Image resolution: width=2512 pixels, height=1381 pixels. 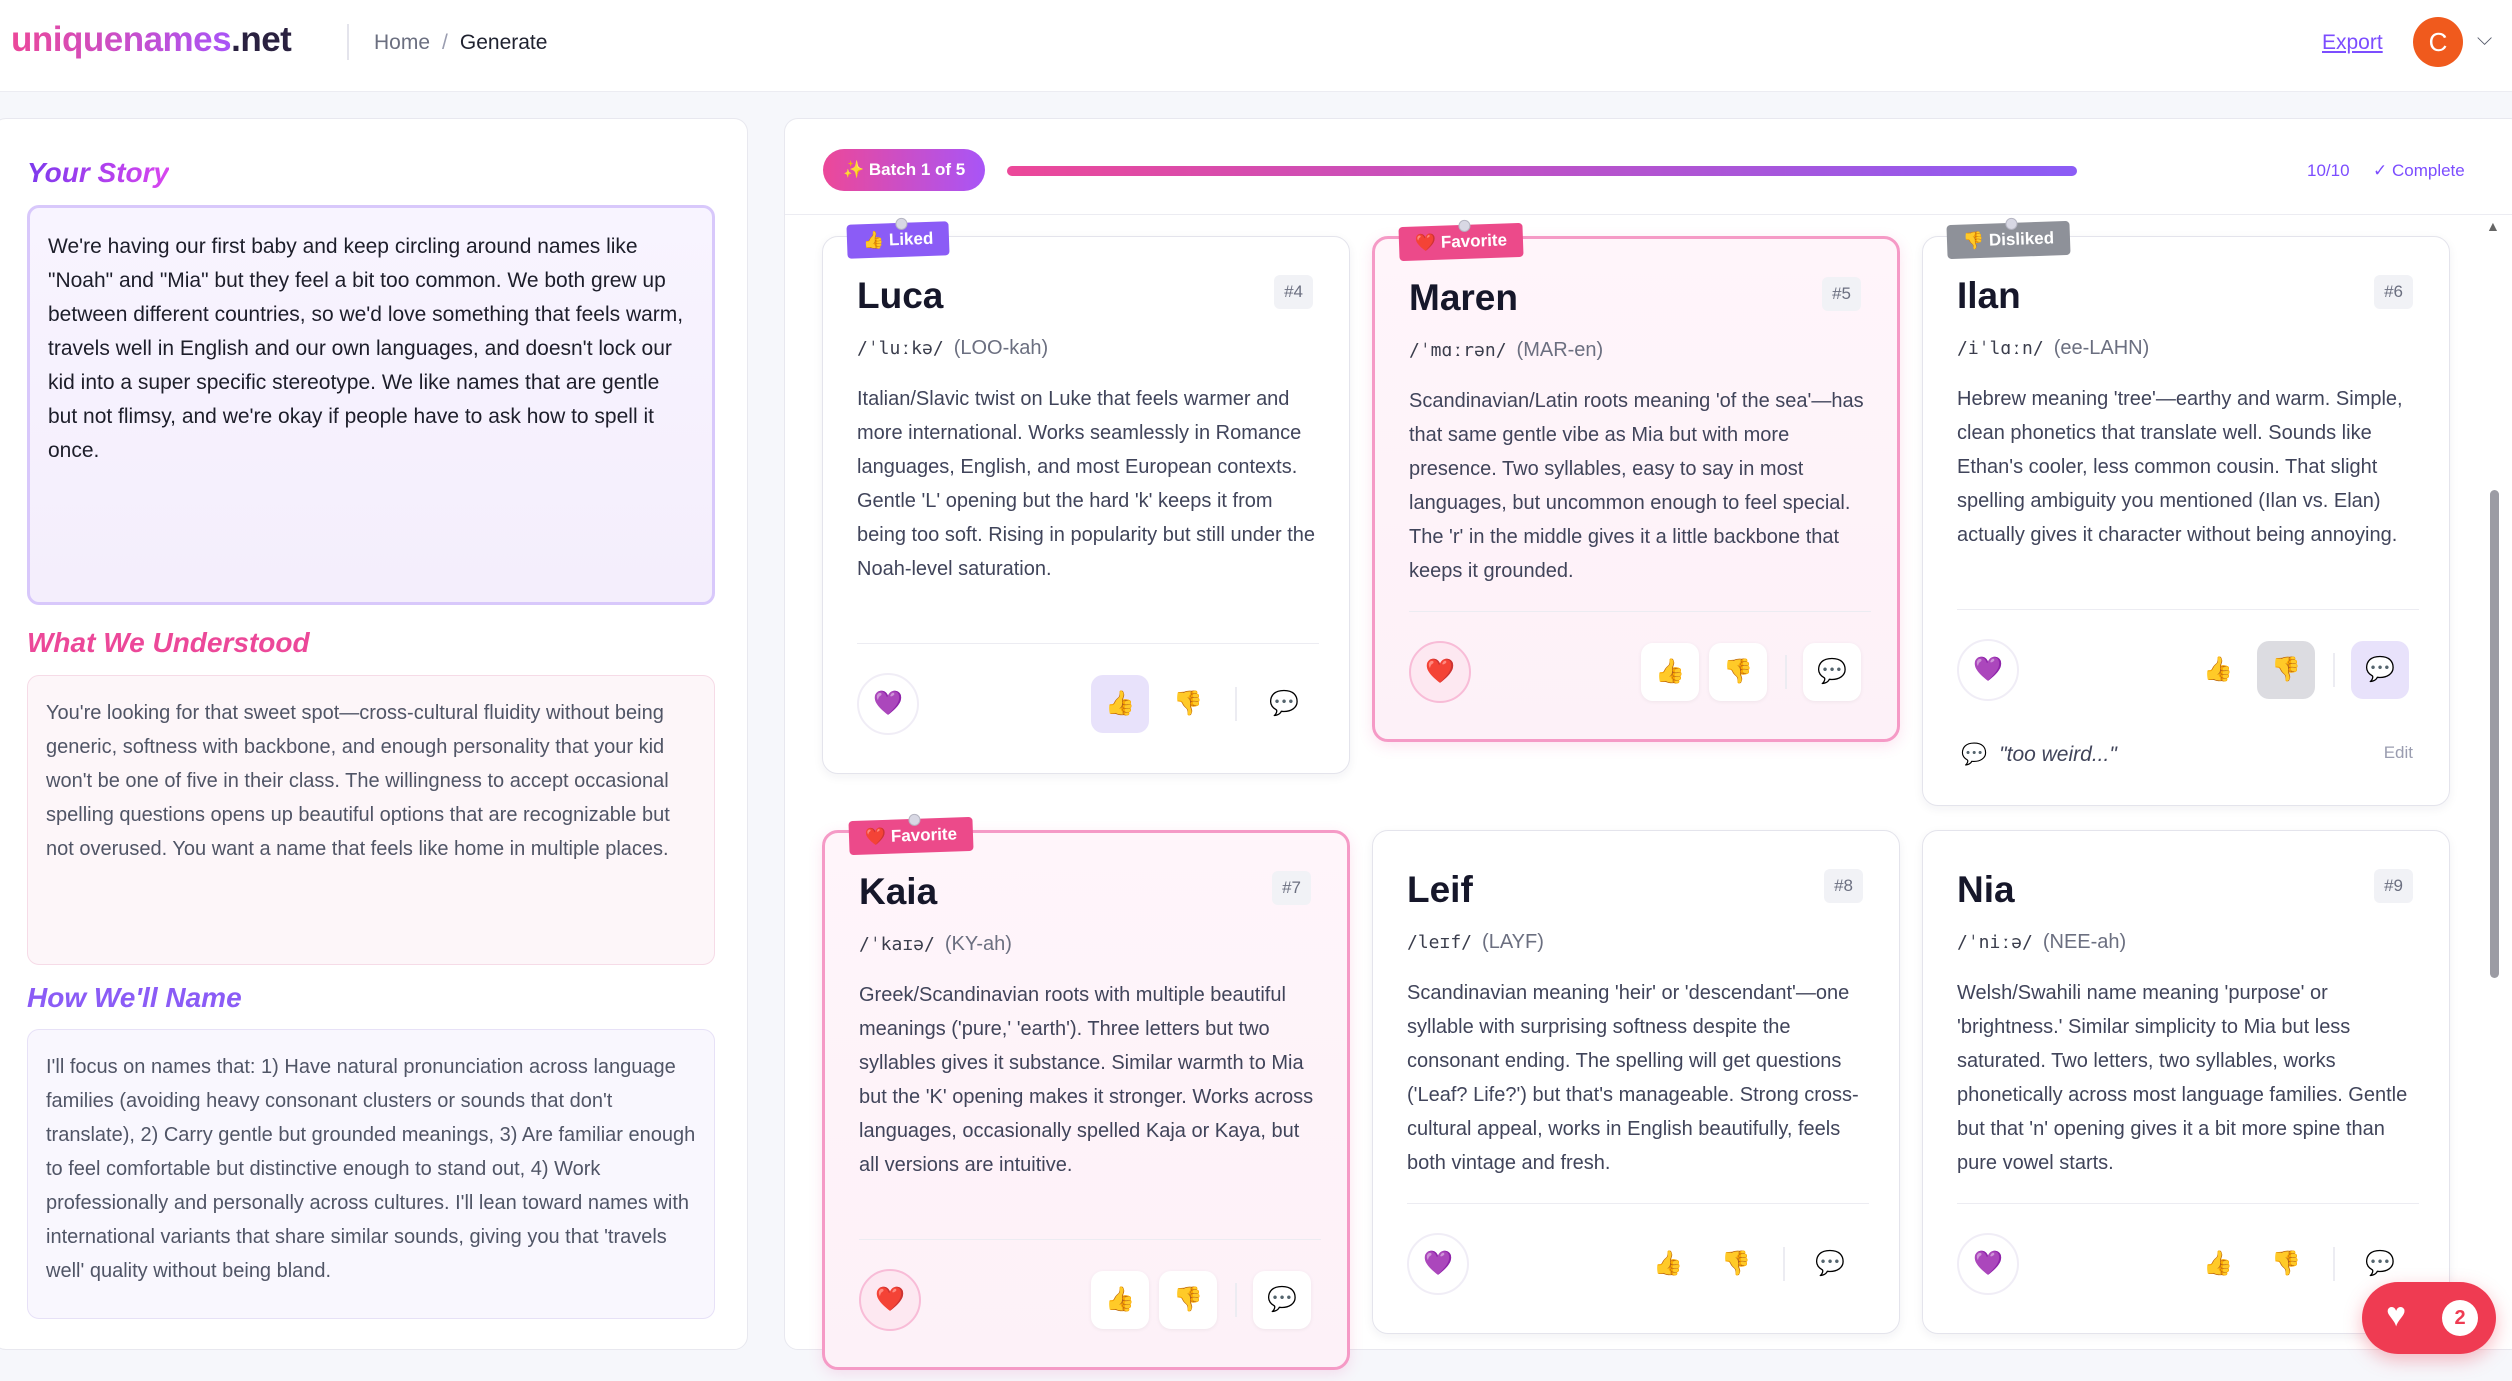 I want to click on card-ipa: /ˈniːə/, so click(x=1995, y=942).